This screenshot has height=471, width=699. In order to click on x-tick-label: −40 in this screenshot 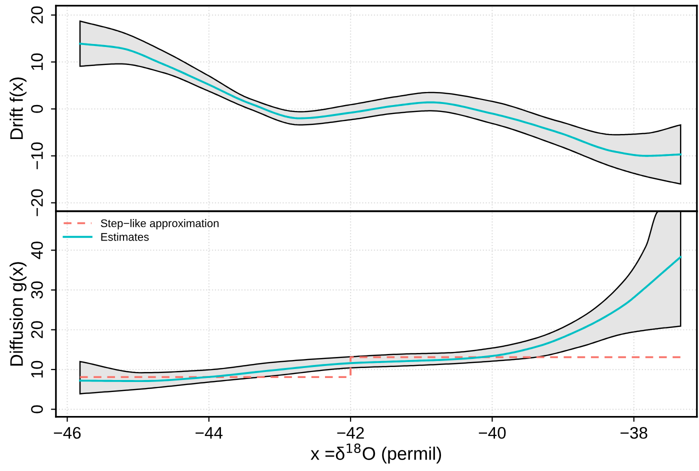, I will do `click(492, 432)`.